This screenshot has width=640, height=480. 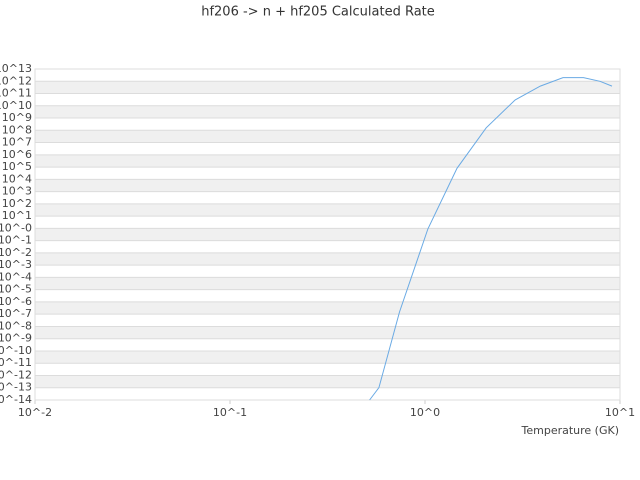 I want to click on y-tick-label: 10^-11, so click(x=16, y=362).